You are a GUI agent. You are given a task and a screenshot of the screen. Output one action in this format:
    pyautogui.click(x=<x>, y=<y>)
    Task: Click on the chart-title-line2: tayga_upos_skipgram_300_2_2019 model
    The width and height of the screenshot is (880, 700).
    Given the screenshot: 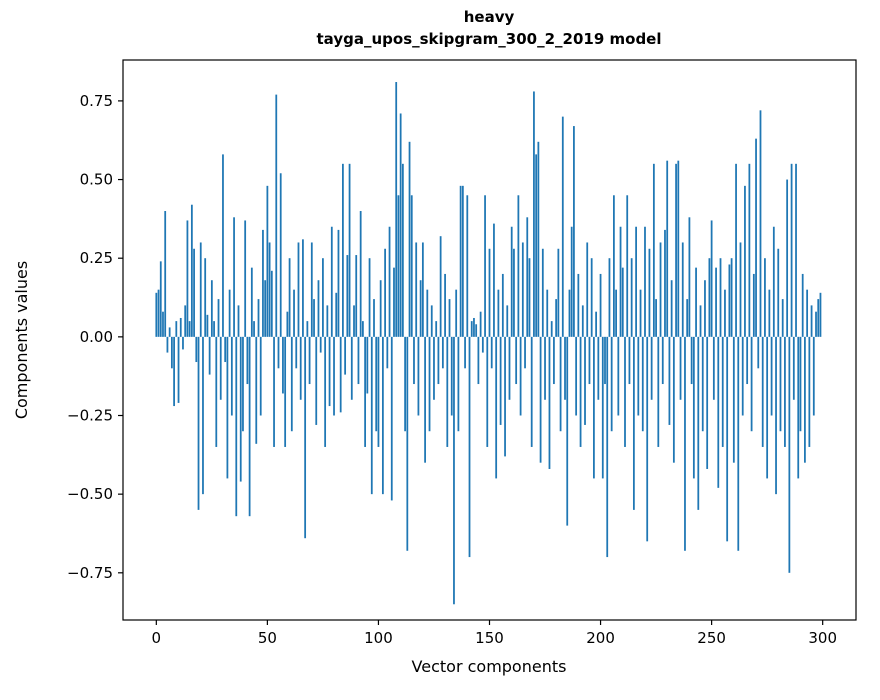 What is the action you would take?
    pyautogui.click(x=489, y=39)
    